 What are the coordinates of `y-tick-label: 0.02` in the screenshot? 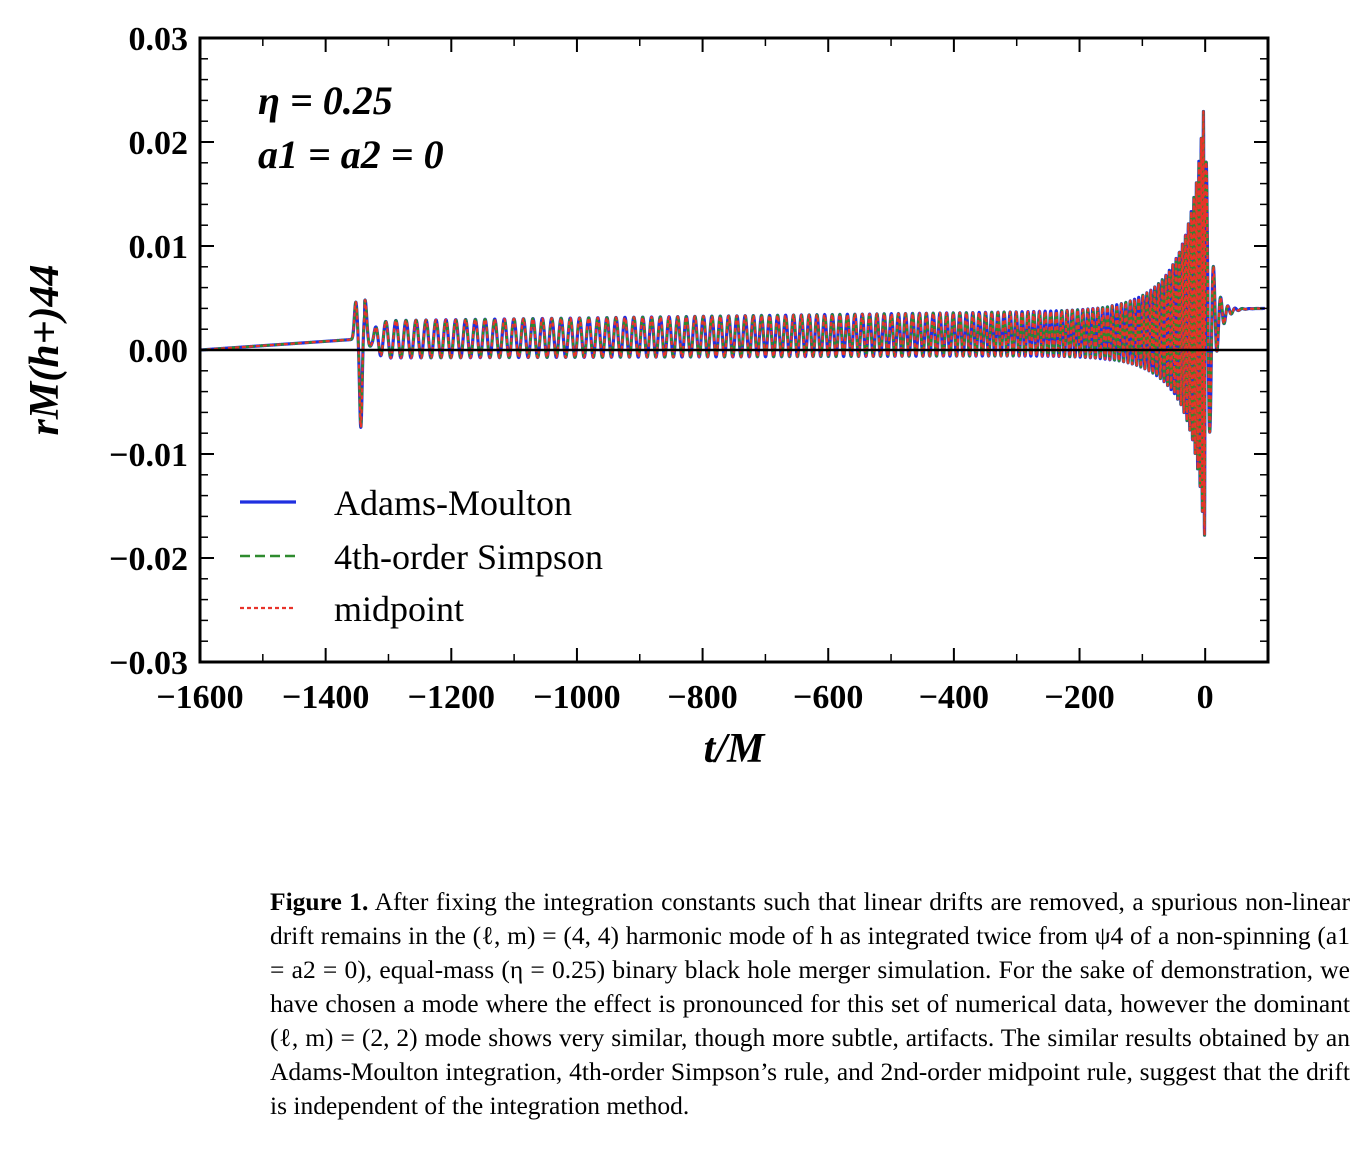 It's located at (159, 143).